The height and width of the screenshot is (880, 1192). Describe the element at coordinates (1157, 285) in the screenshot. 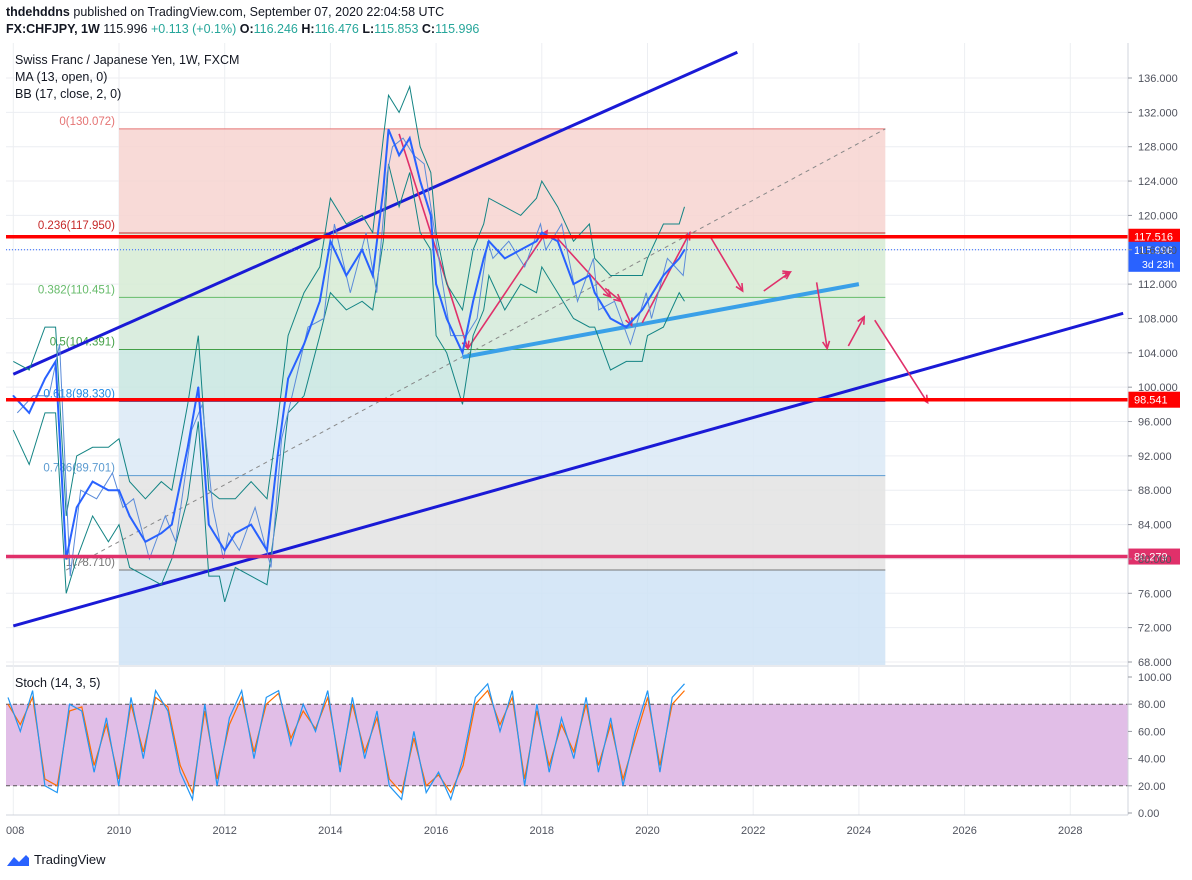

I see `price-tick-label: 112.000` at that location.